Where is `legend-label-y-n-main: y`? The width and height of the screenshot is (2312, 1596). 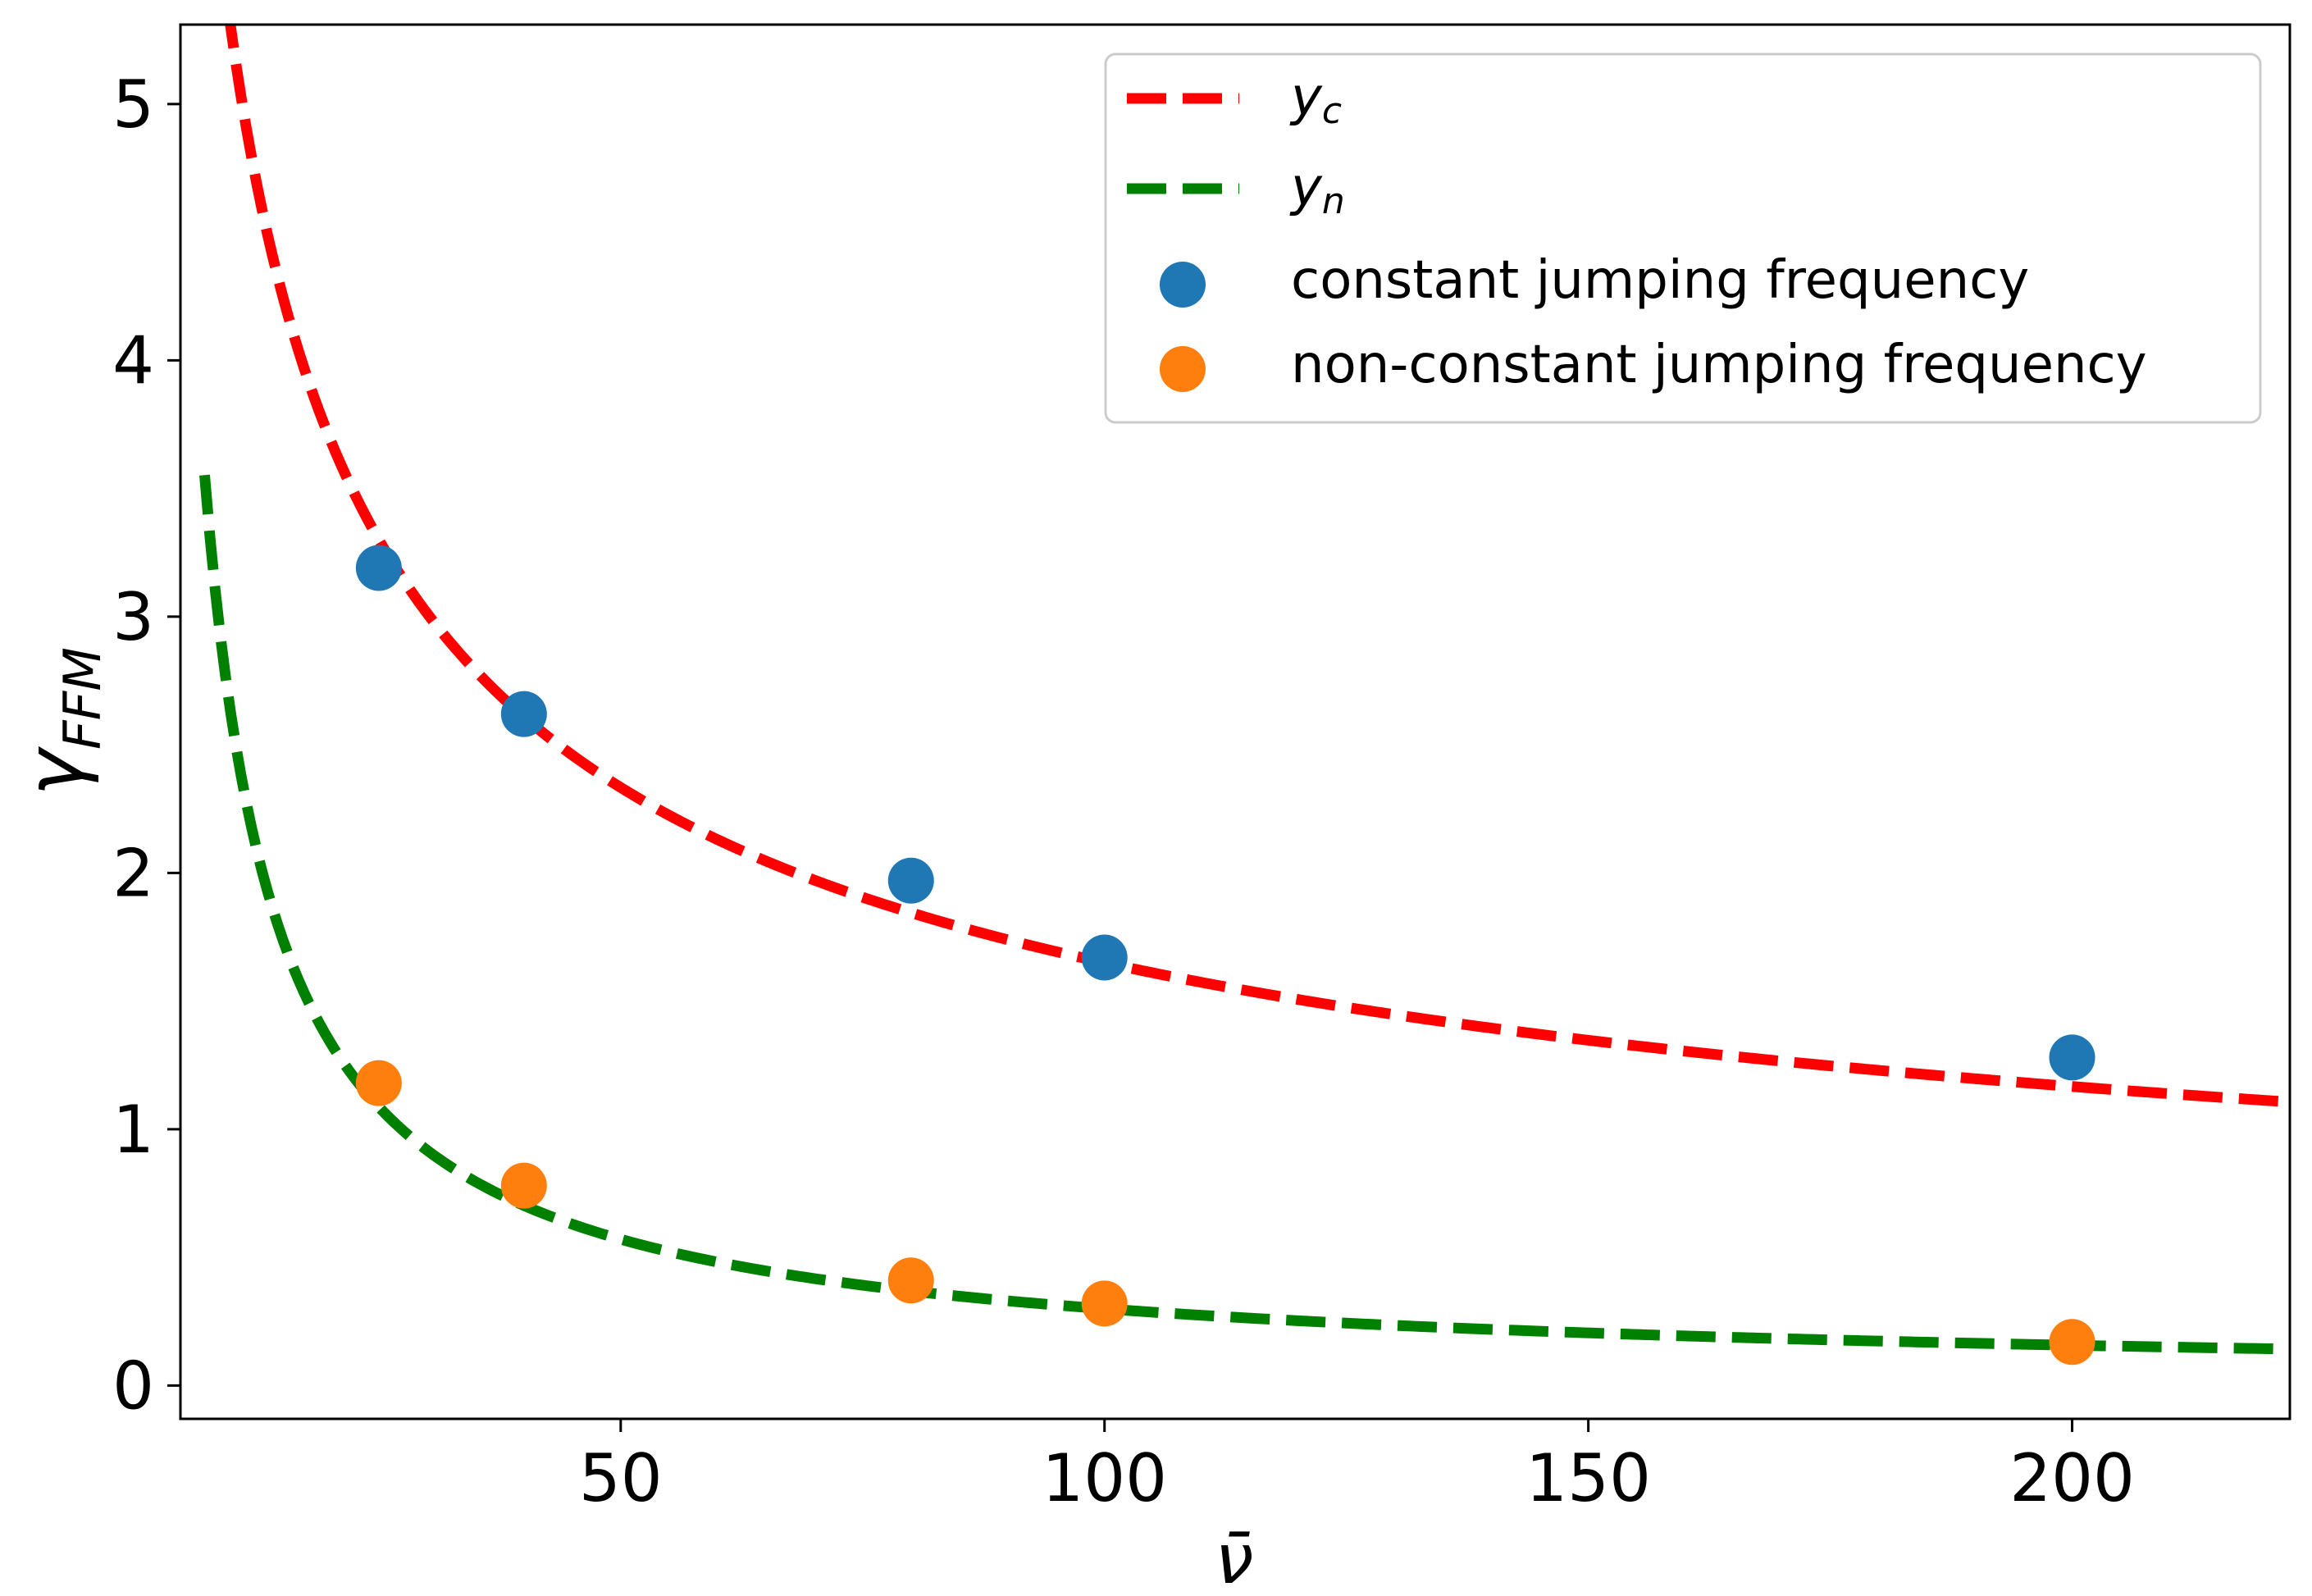
legend-label-y-n-main: y is located at coordinates (1306, 187).